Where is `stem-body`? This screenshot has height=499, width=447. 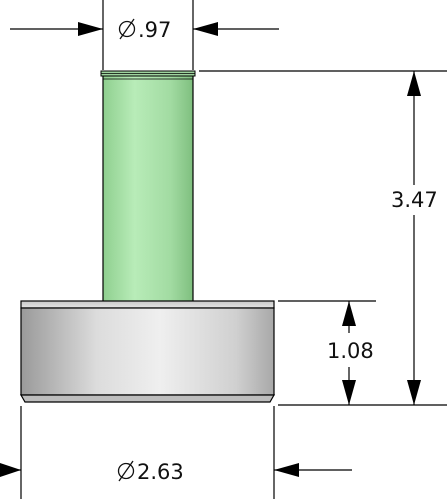 stem-body is located at coordinates (148, 188).